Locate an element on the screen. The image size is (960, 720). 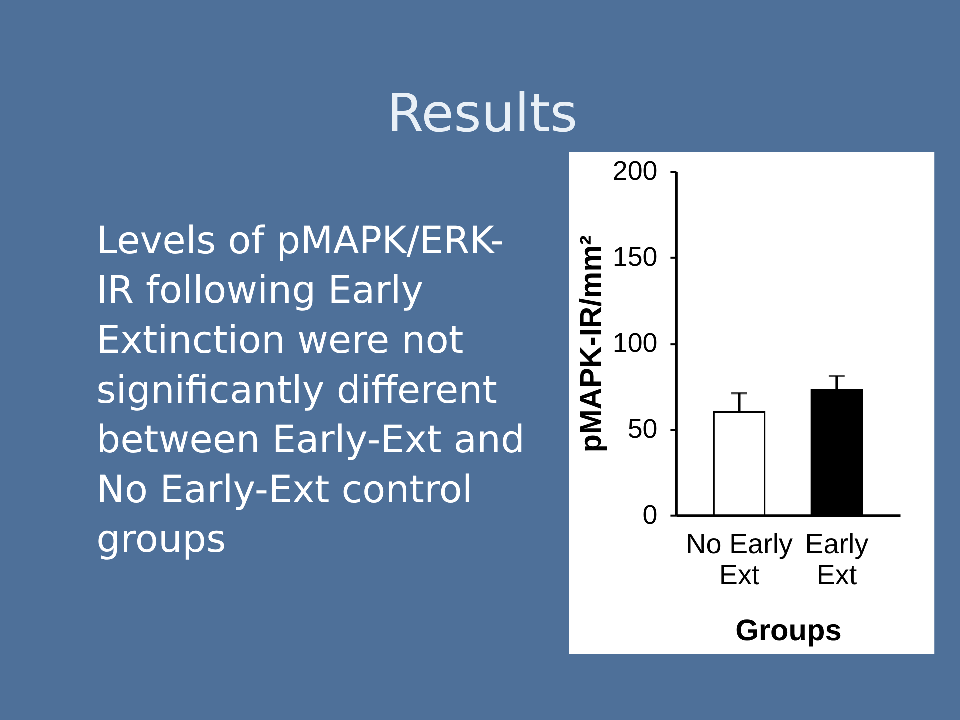
y-tick-label: 0 is located at coordinates (650, 515).